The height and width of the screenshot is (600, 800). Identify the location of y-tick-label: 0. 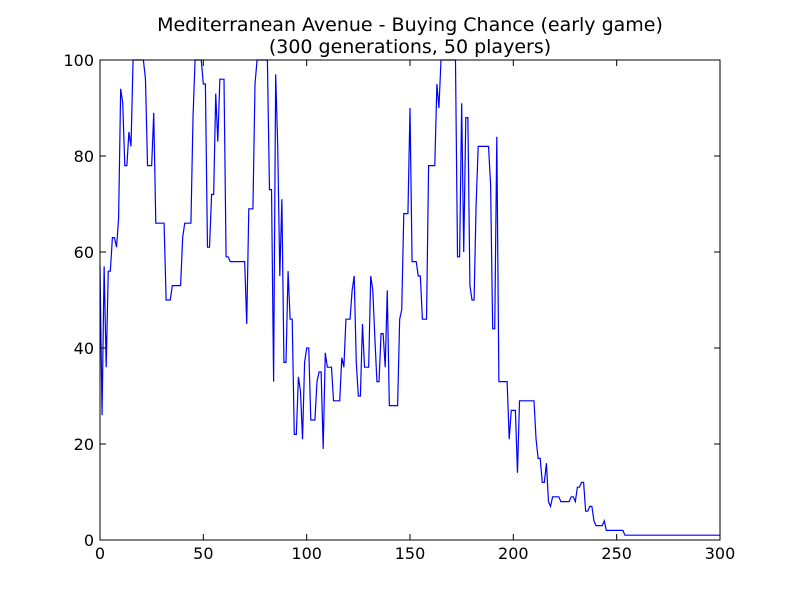
(89, 540).